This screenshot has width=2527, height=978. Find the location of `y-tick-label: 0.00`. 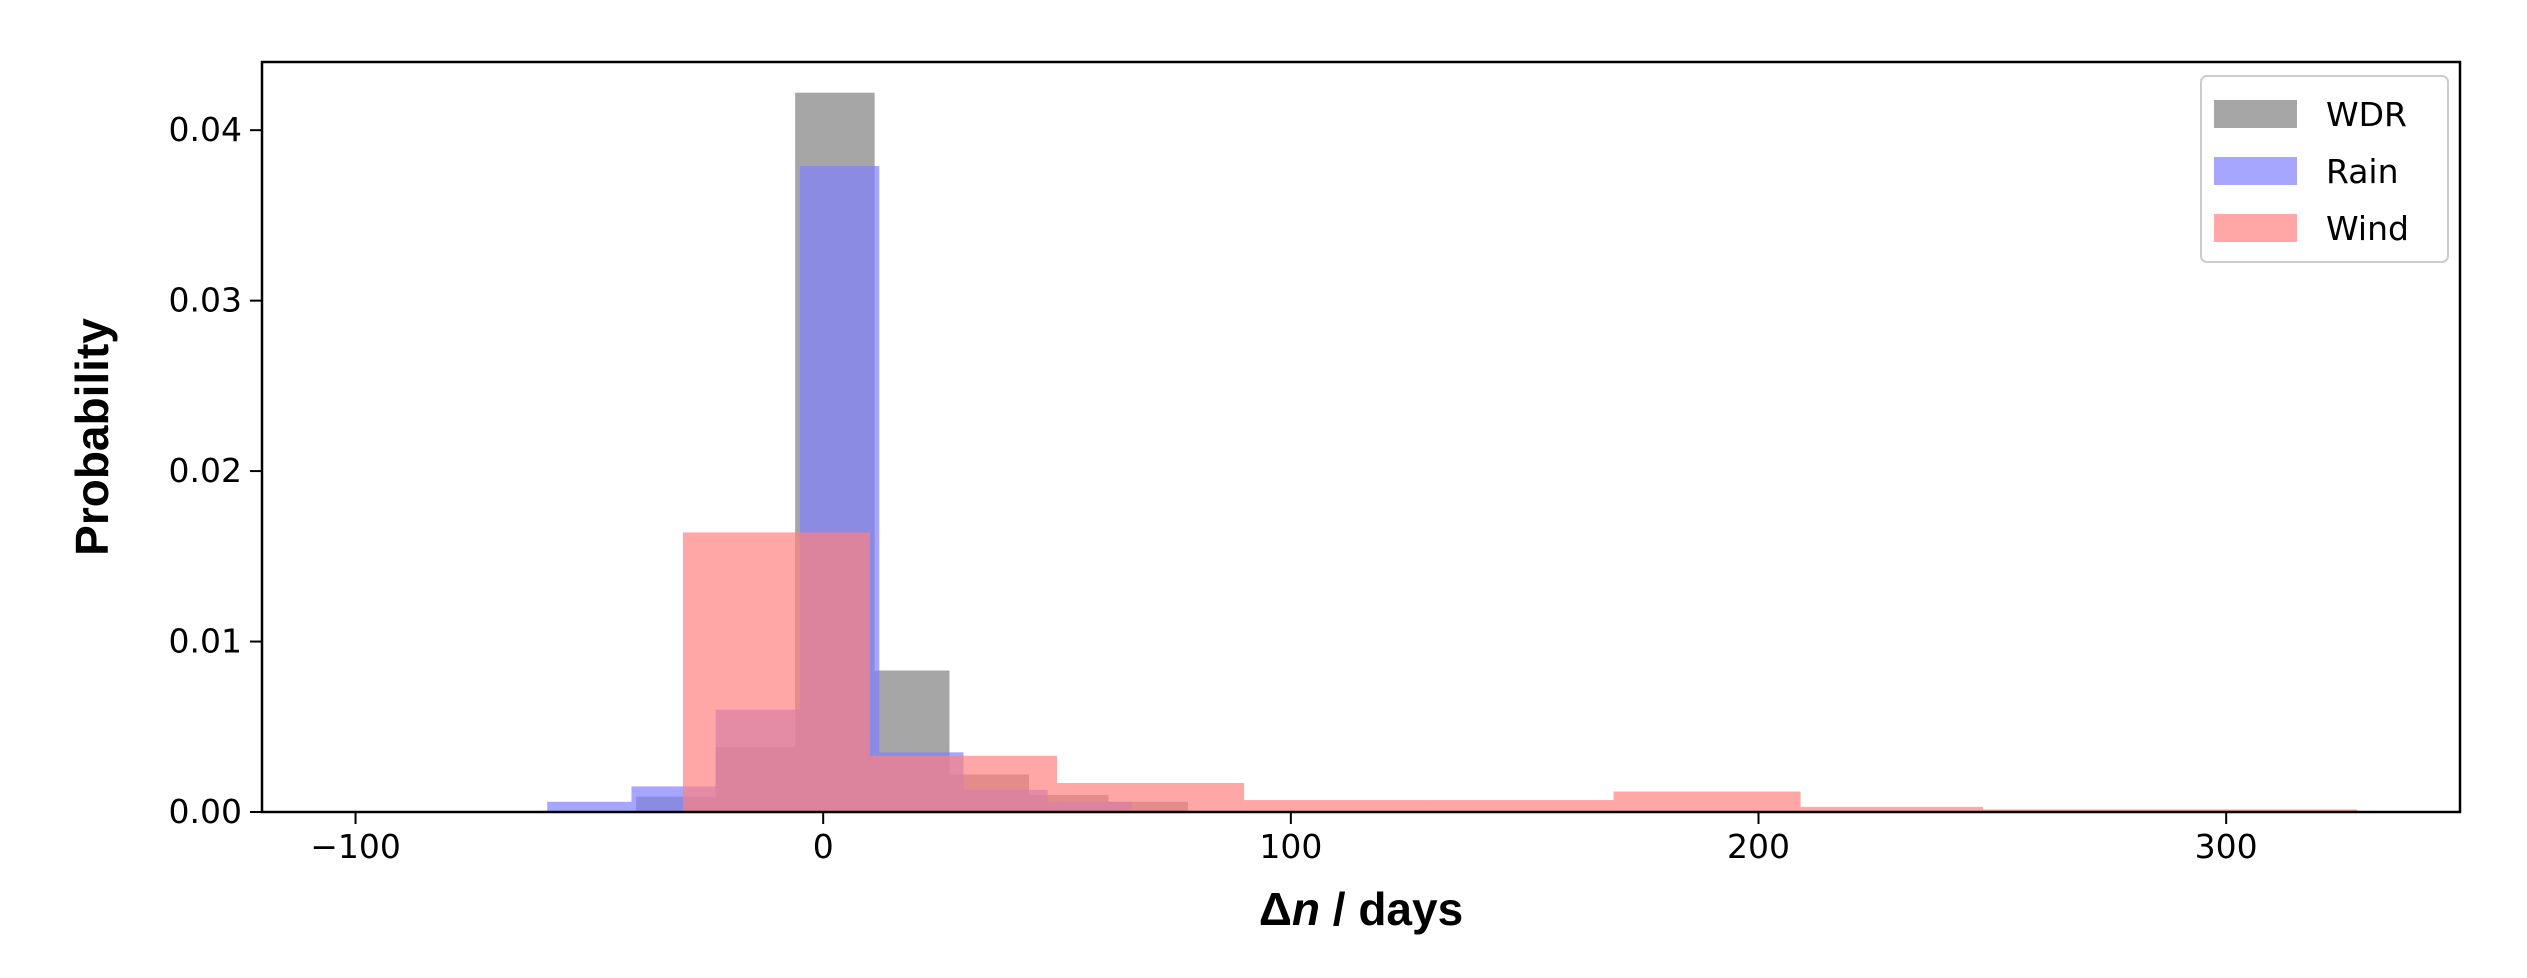

y-tick-label: 0.00 is located at coordinates (205, 811).